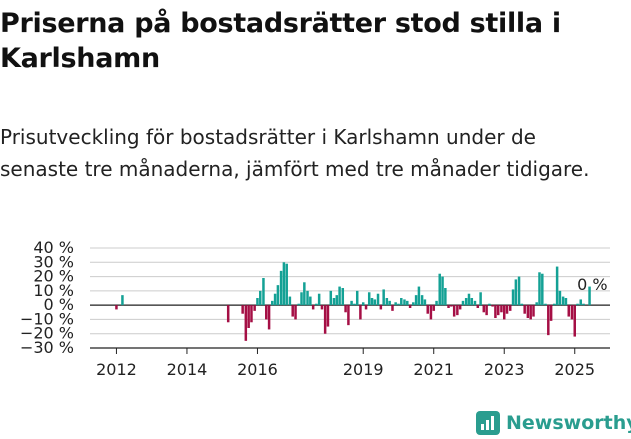  I want to click on y-tick-label: 0 %, so click(59, 304).